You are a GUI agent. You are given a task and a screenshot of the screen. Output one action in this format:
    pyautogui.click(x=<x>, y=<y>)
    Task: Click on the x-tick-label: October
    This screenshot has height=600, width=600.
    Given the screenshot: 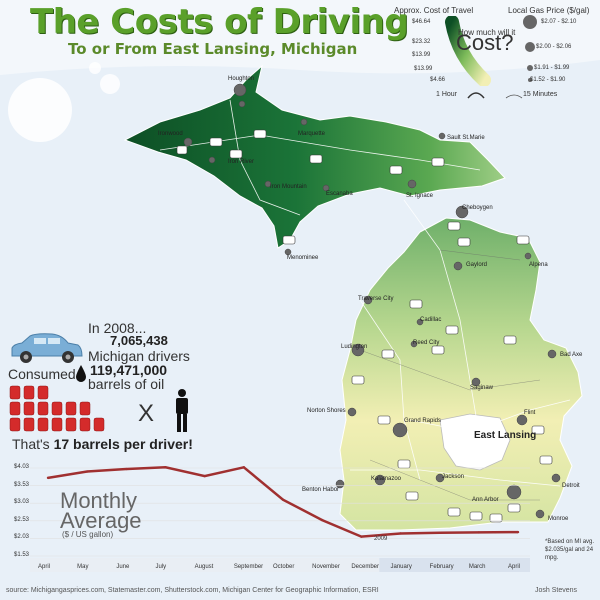 What is the action you would take?
    pyautogui.click(x=284, y=567)
    